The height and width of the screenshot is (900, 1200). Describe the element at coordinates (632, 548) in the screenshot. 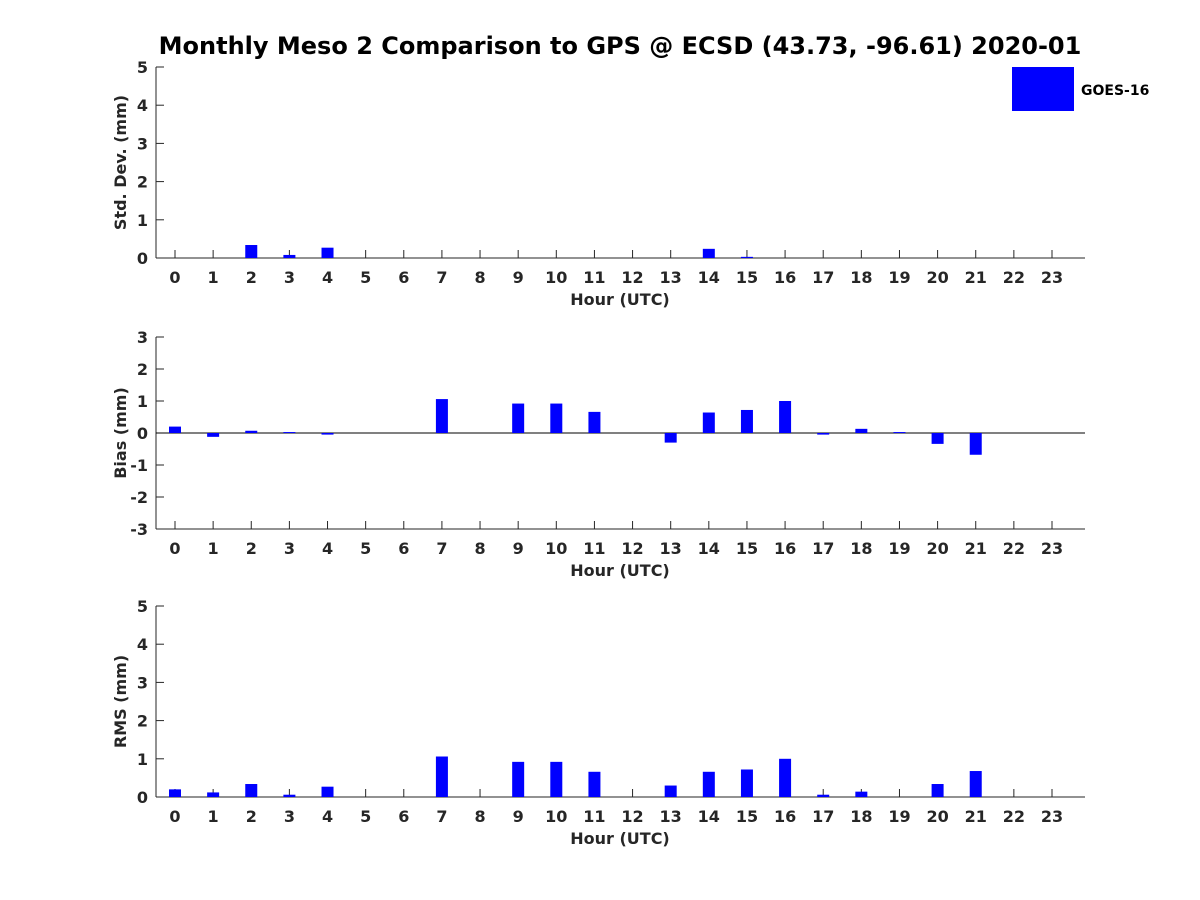

I see `x-tick-label: 12` at that location.